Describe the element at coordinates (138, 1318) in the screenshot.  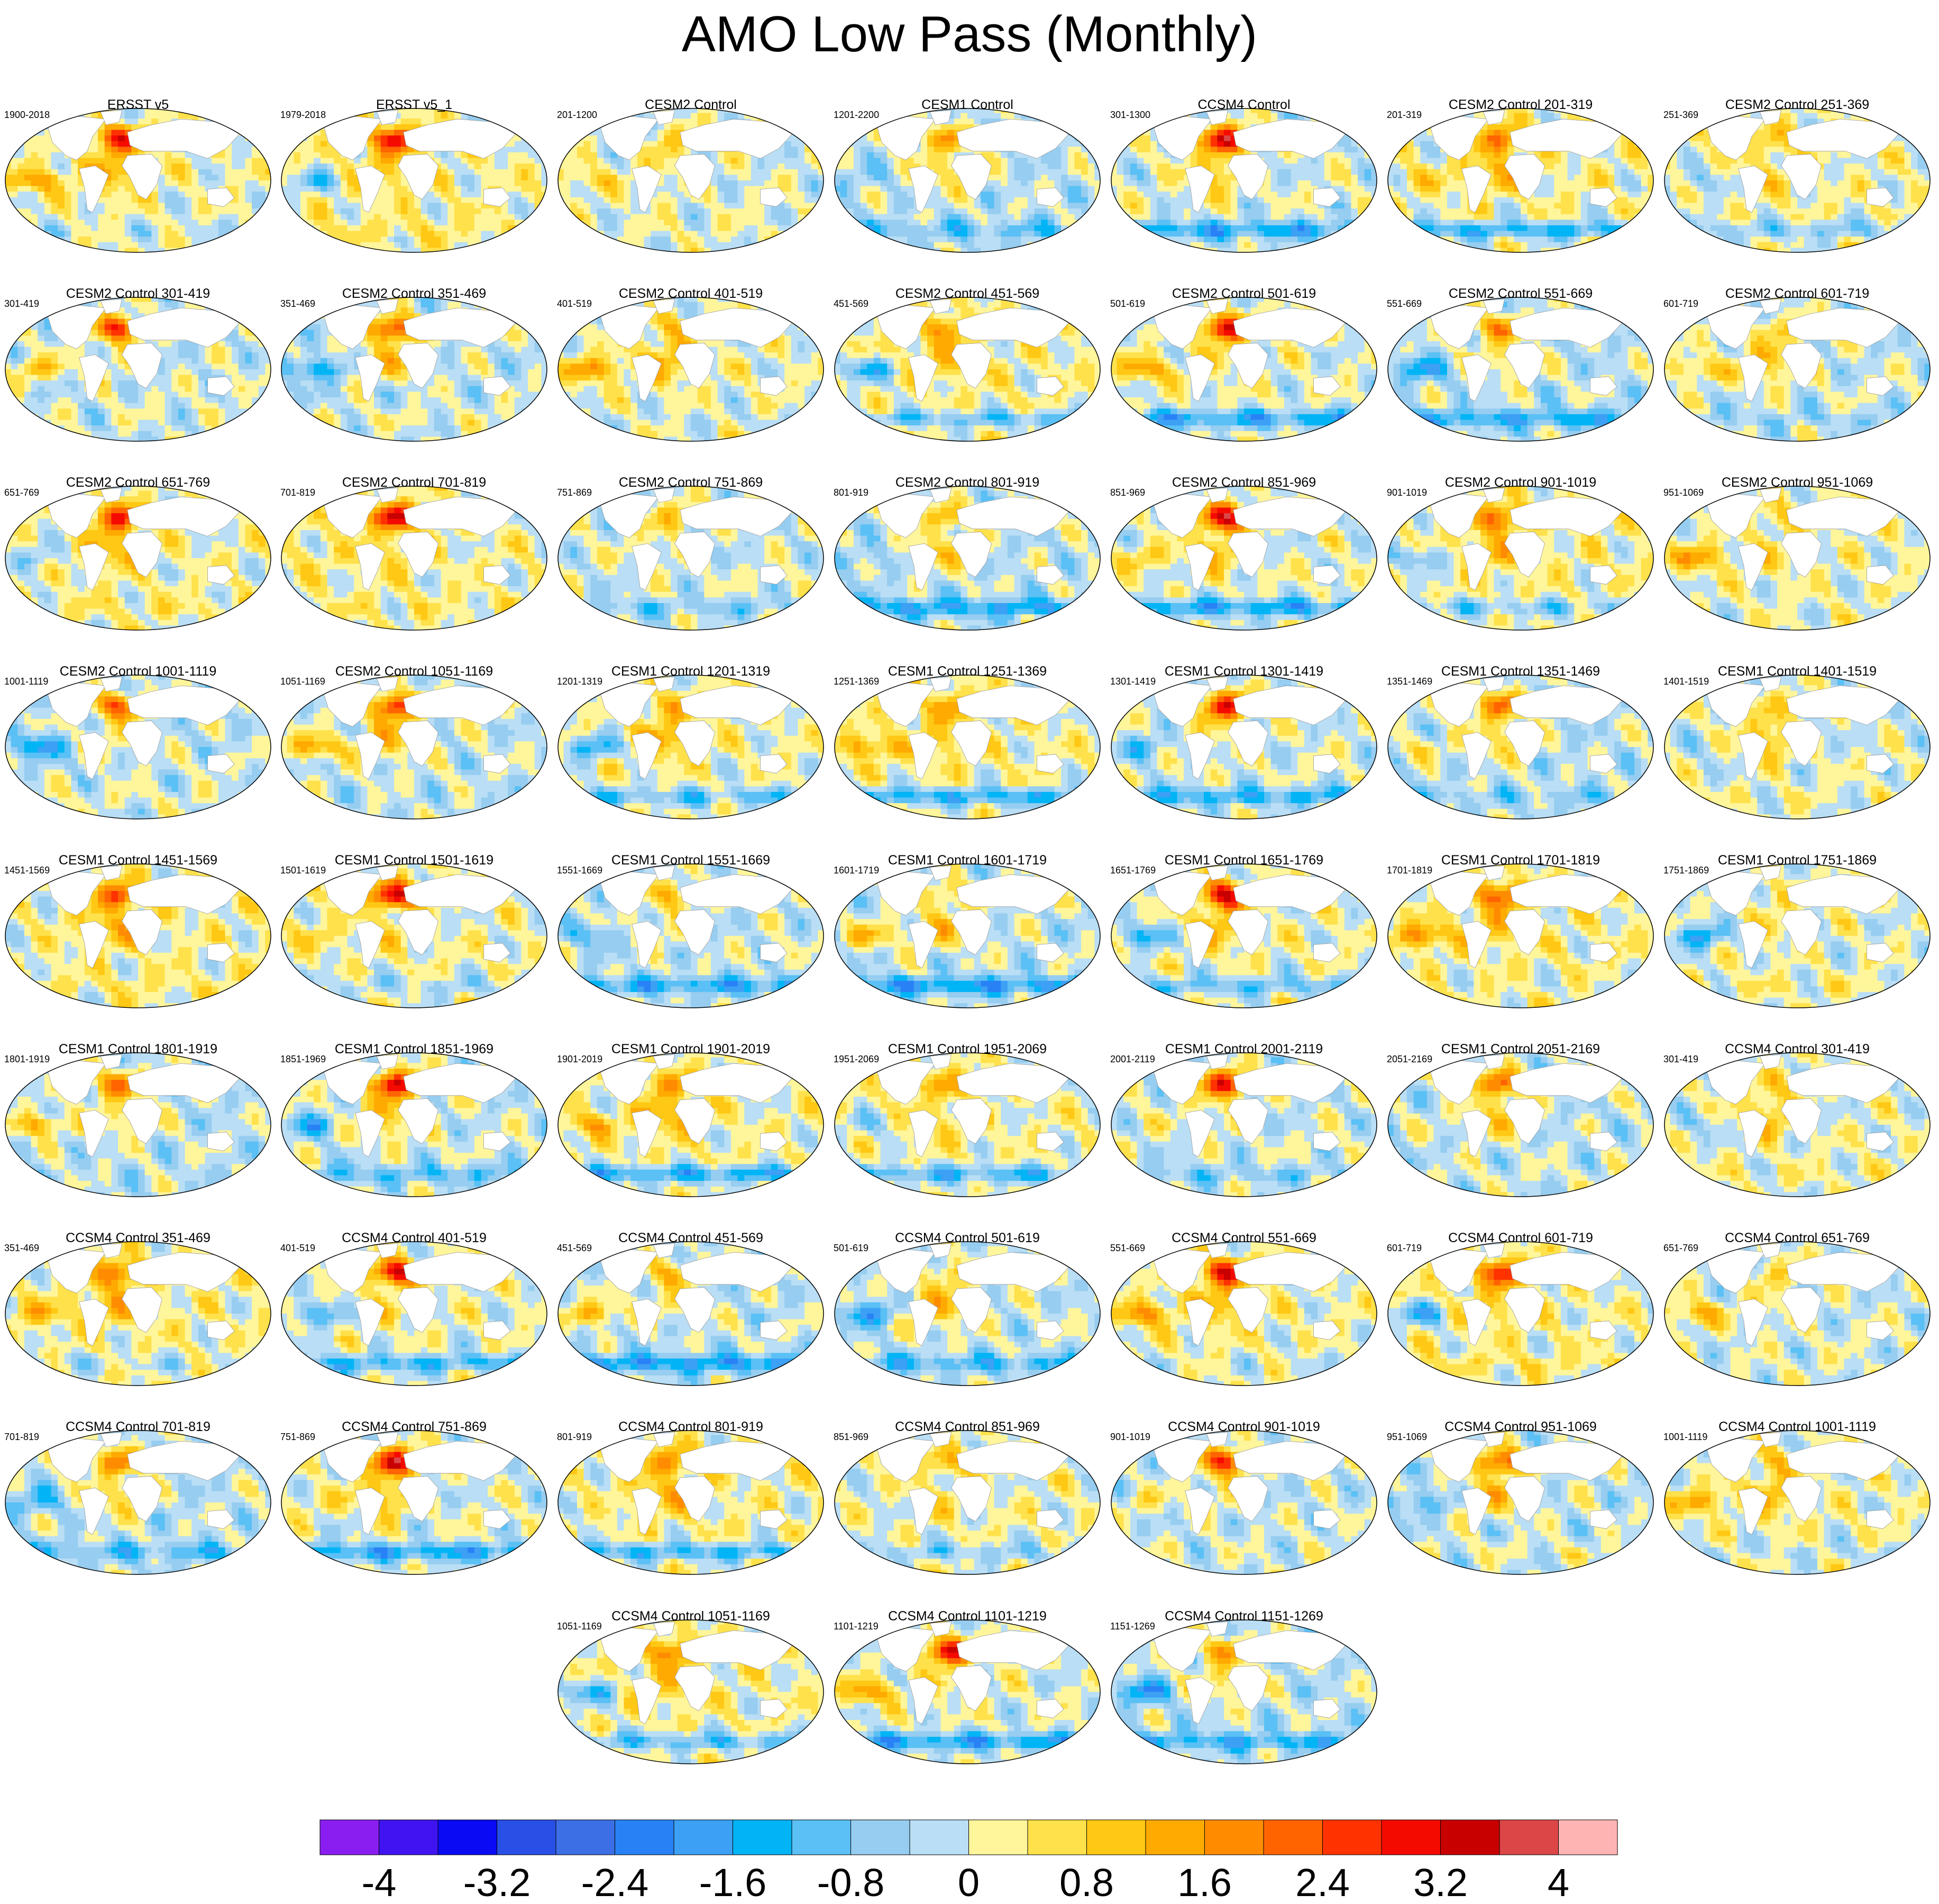
I see `map-panel: CCSM4 Control 351-469 351-469` at that location.